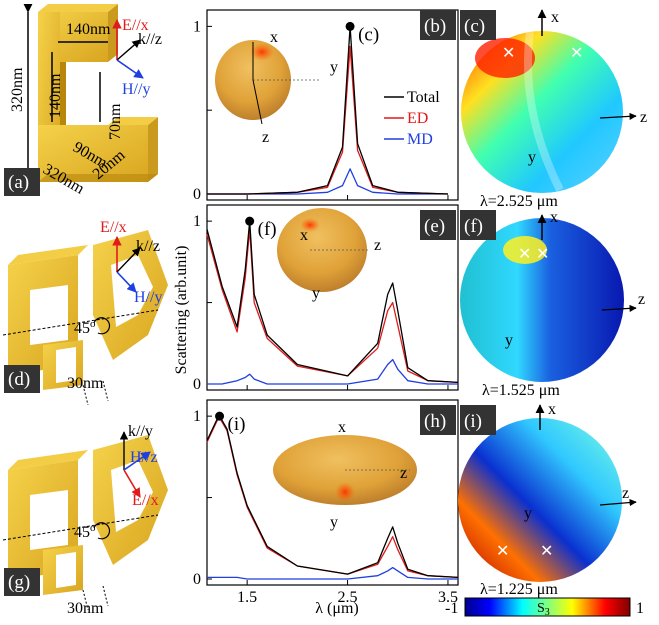  Describe the element at coordinates (420, 139) in the screenshot. I see `legend-md-label: MD` at that location.